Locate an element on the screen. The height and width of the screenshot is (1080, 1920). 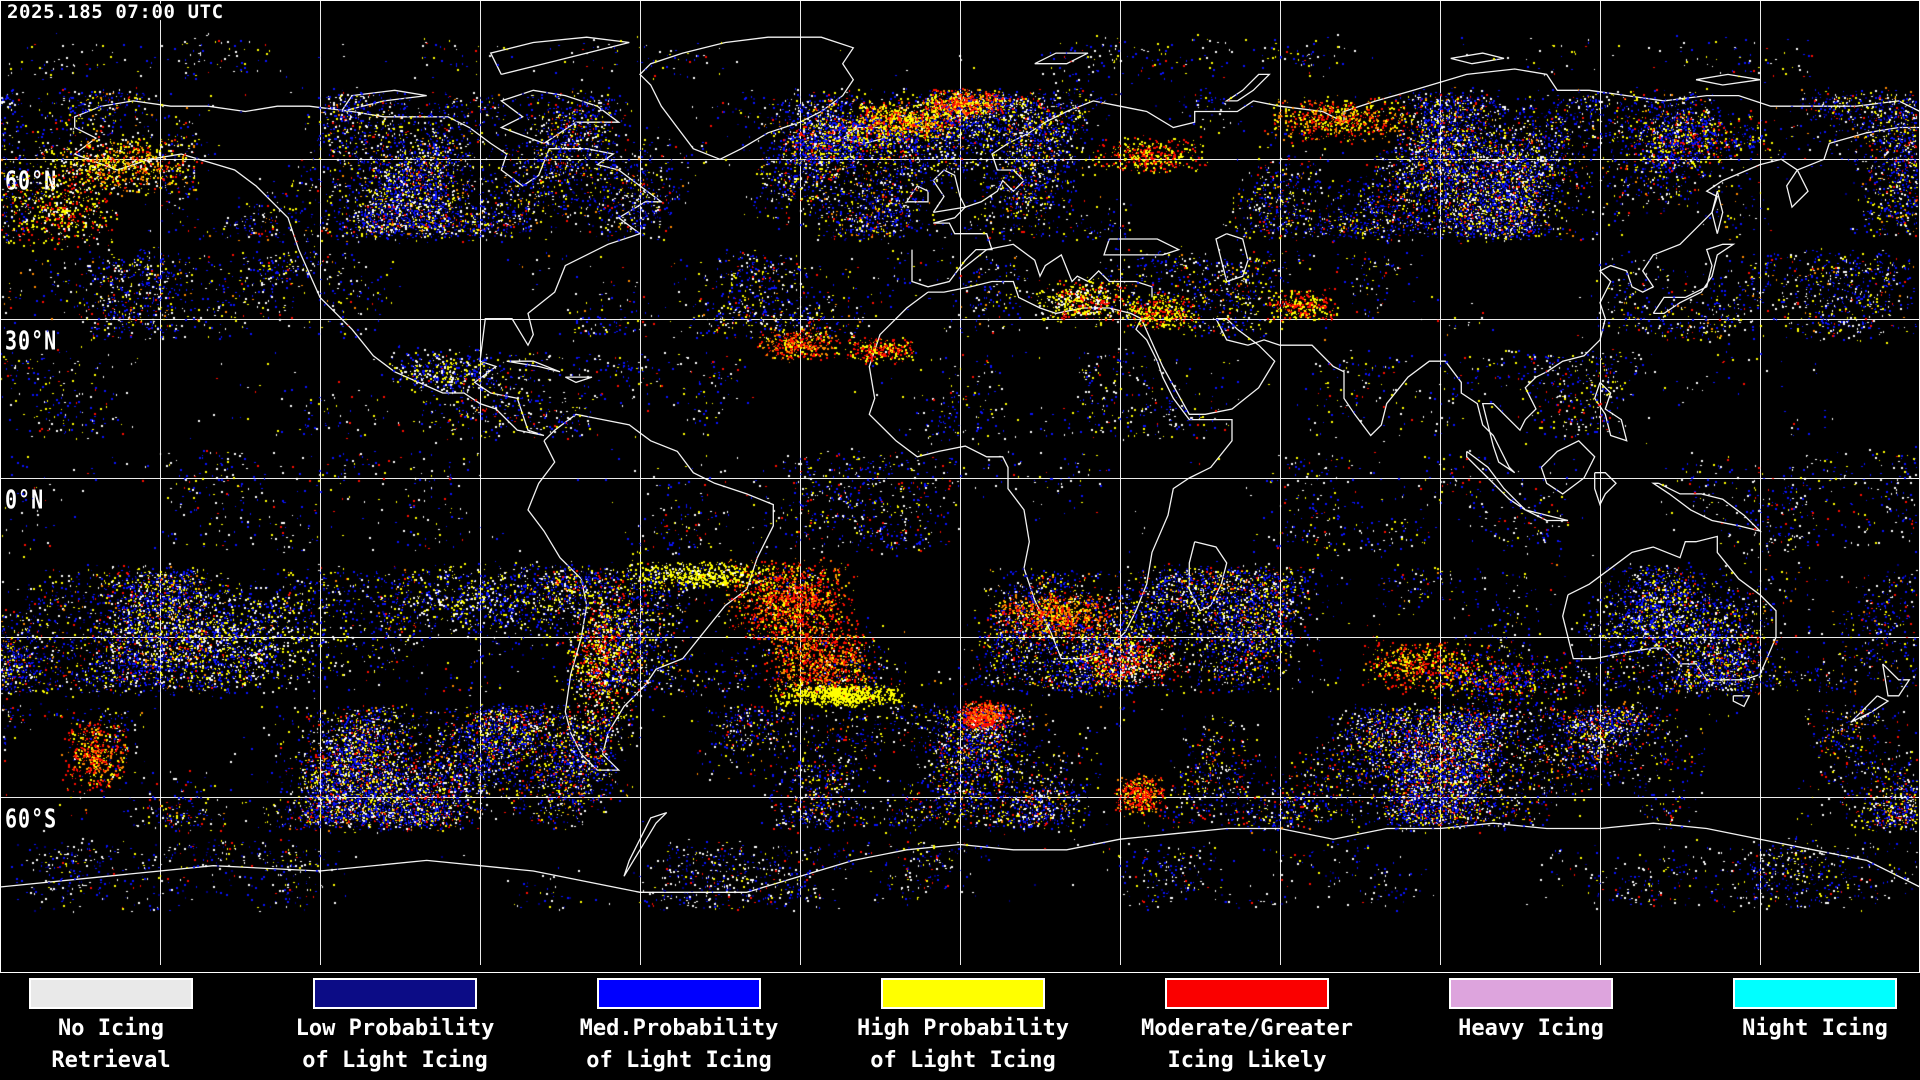
legend-item: Moderate/Greater Icing Likely is located at coordinates (1295, 1026).